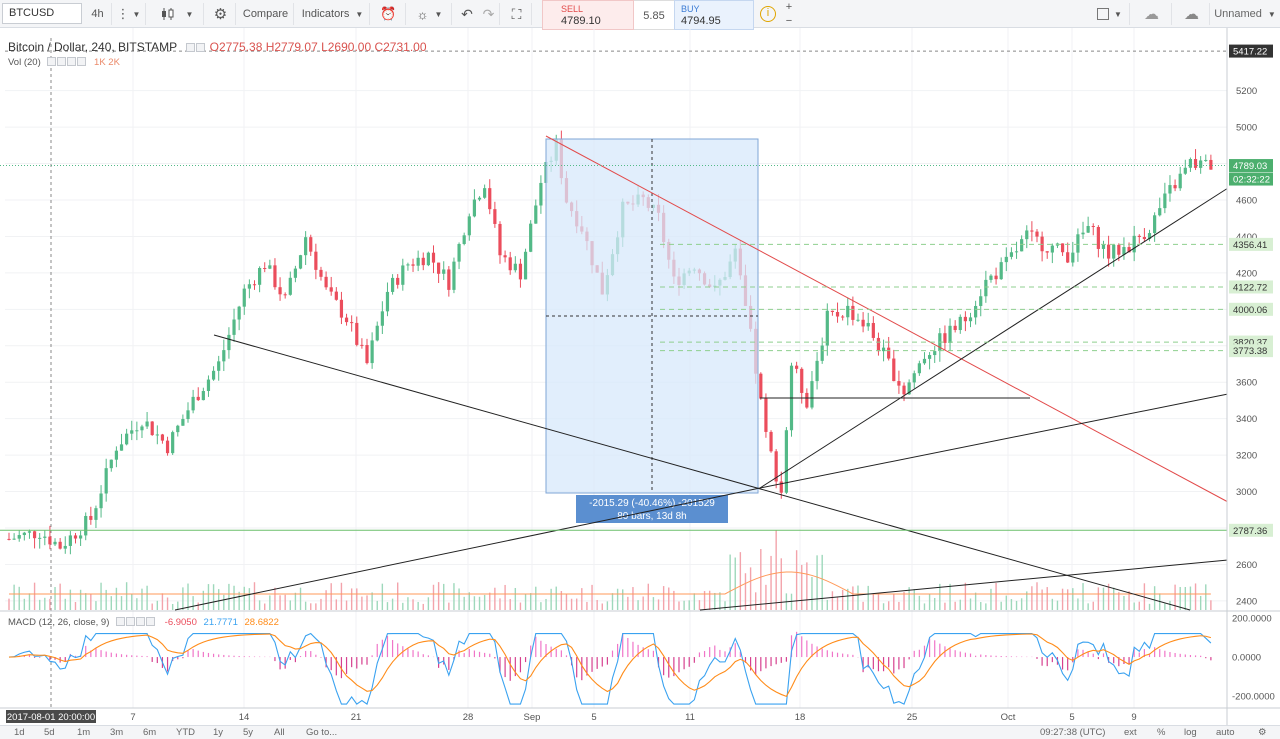  I want to click on range-button-6m: 6m, so click(150, 732).